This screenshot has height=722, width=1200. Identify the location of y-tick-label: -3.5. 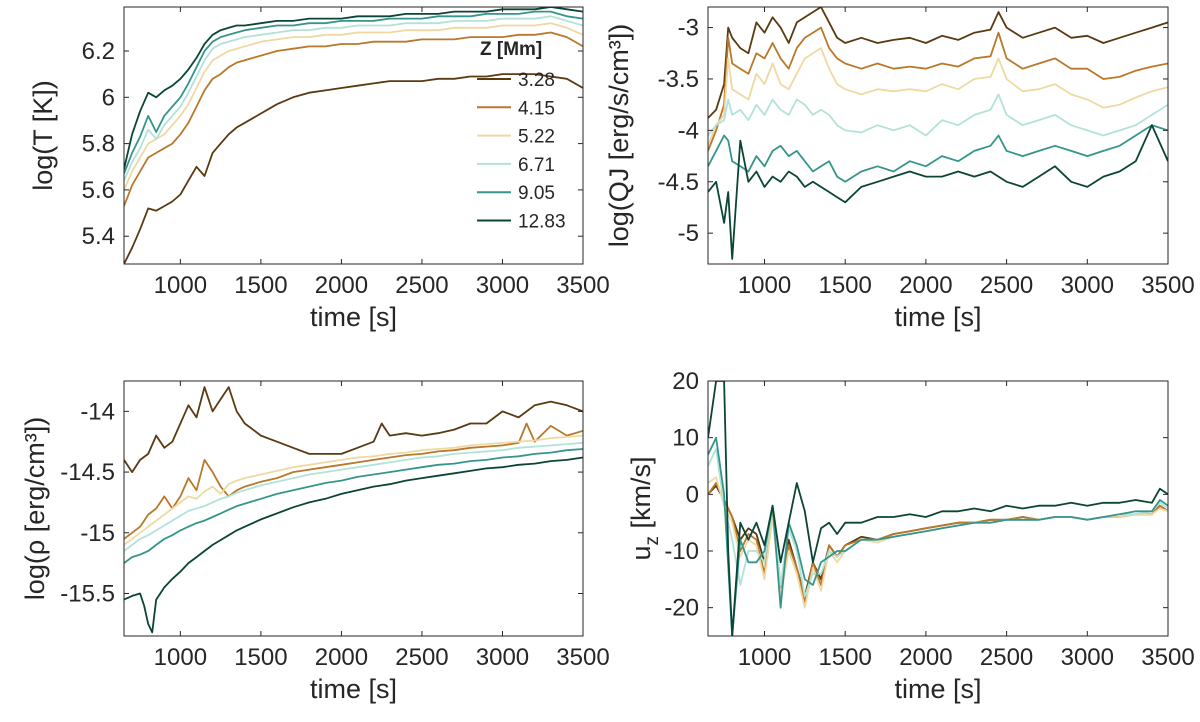
(678, 79).